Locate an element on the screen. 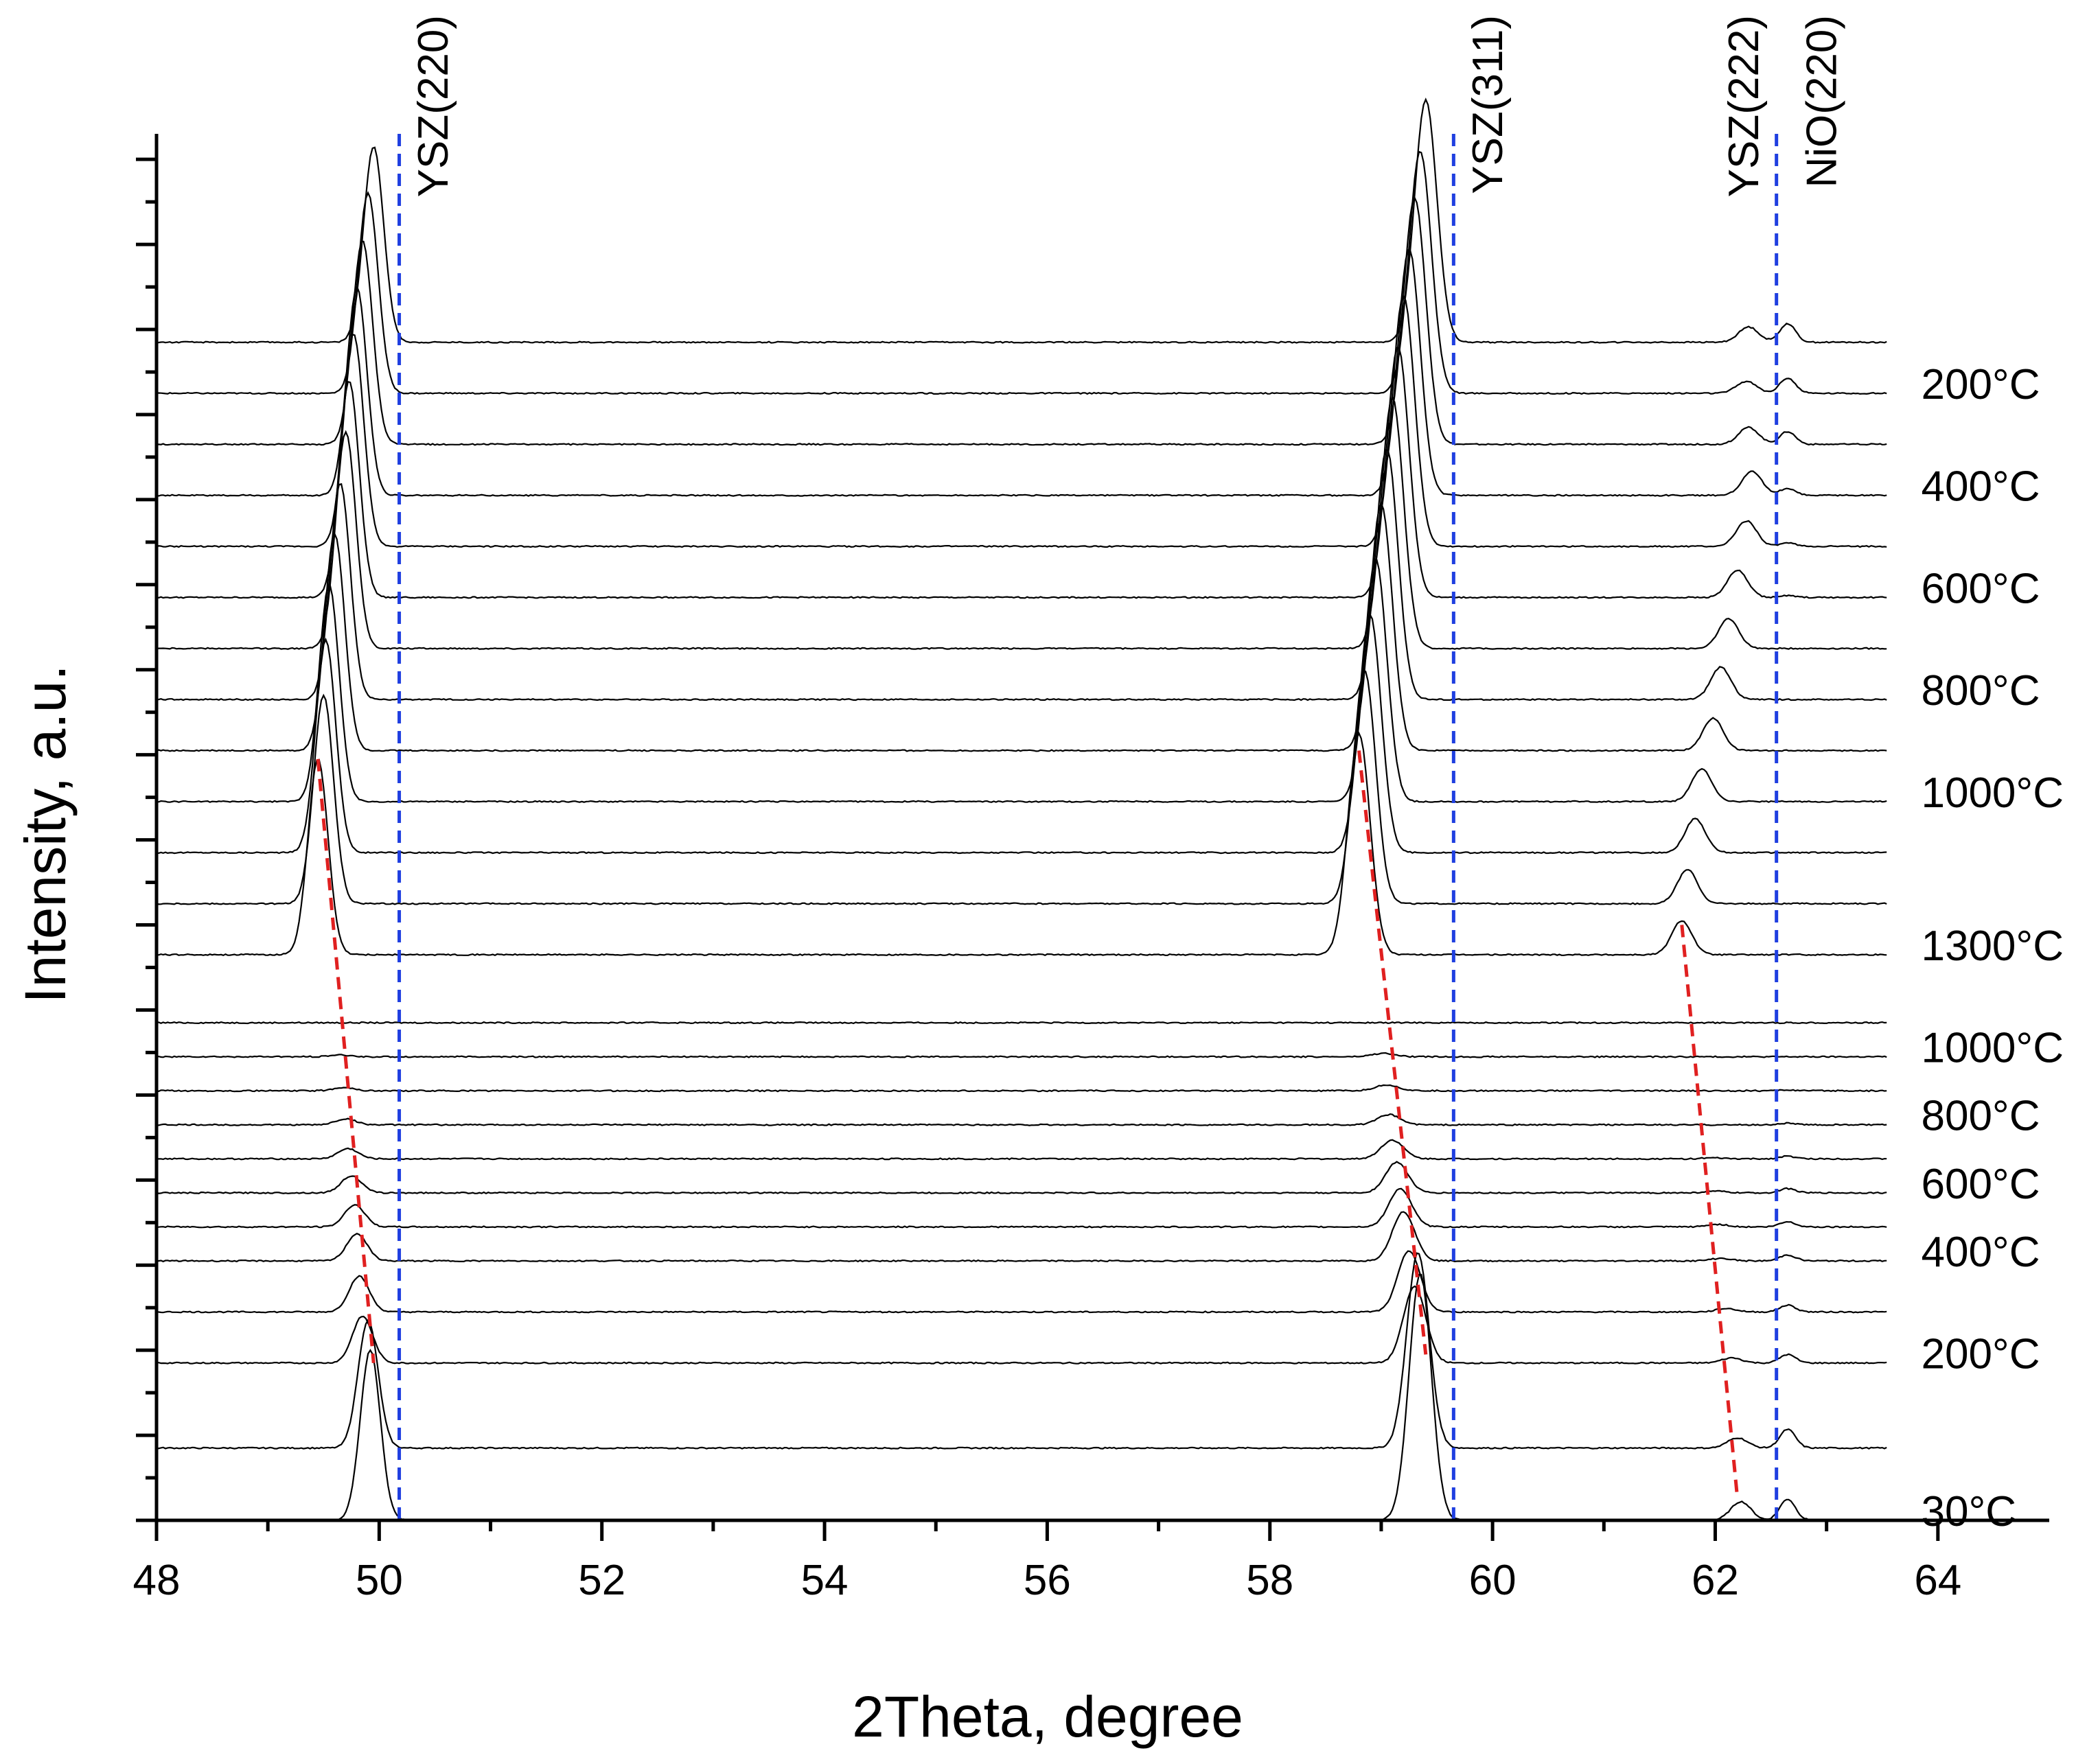 This screenshot has height=1764, width=2087. x-axis-title: 2Theta, degree is located at coordinates (1047, 1716).